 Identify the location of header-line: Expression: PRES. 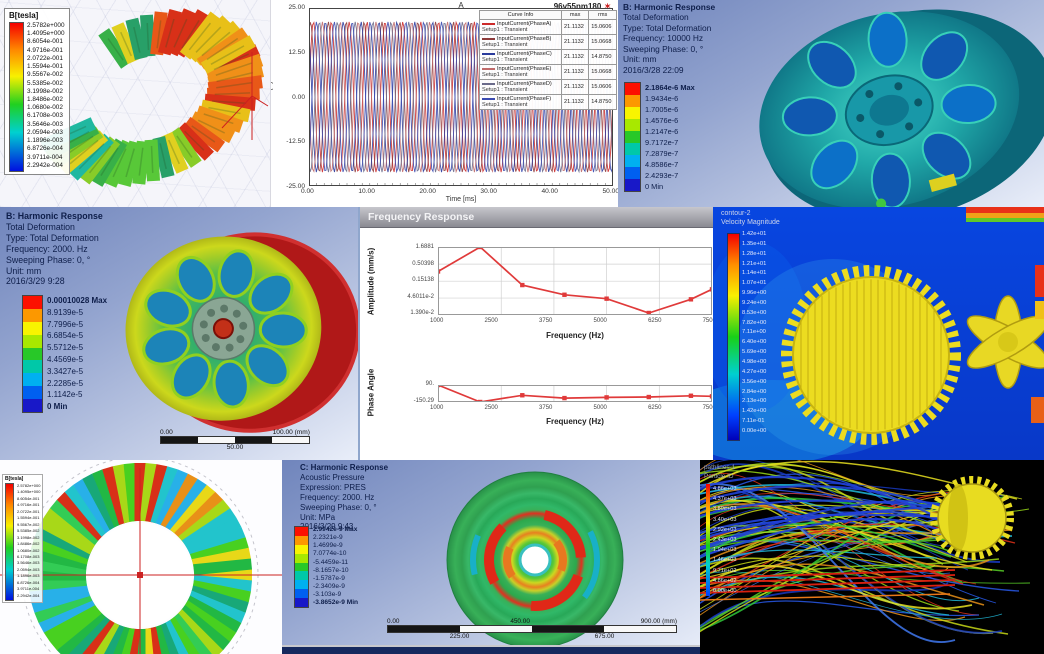
(333, 487).